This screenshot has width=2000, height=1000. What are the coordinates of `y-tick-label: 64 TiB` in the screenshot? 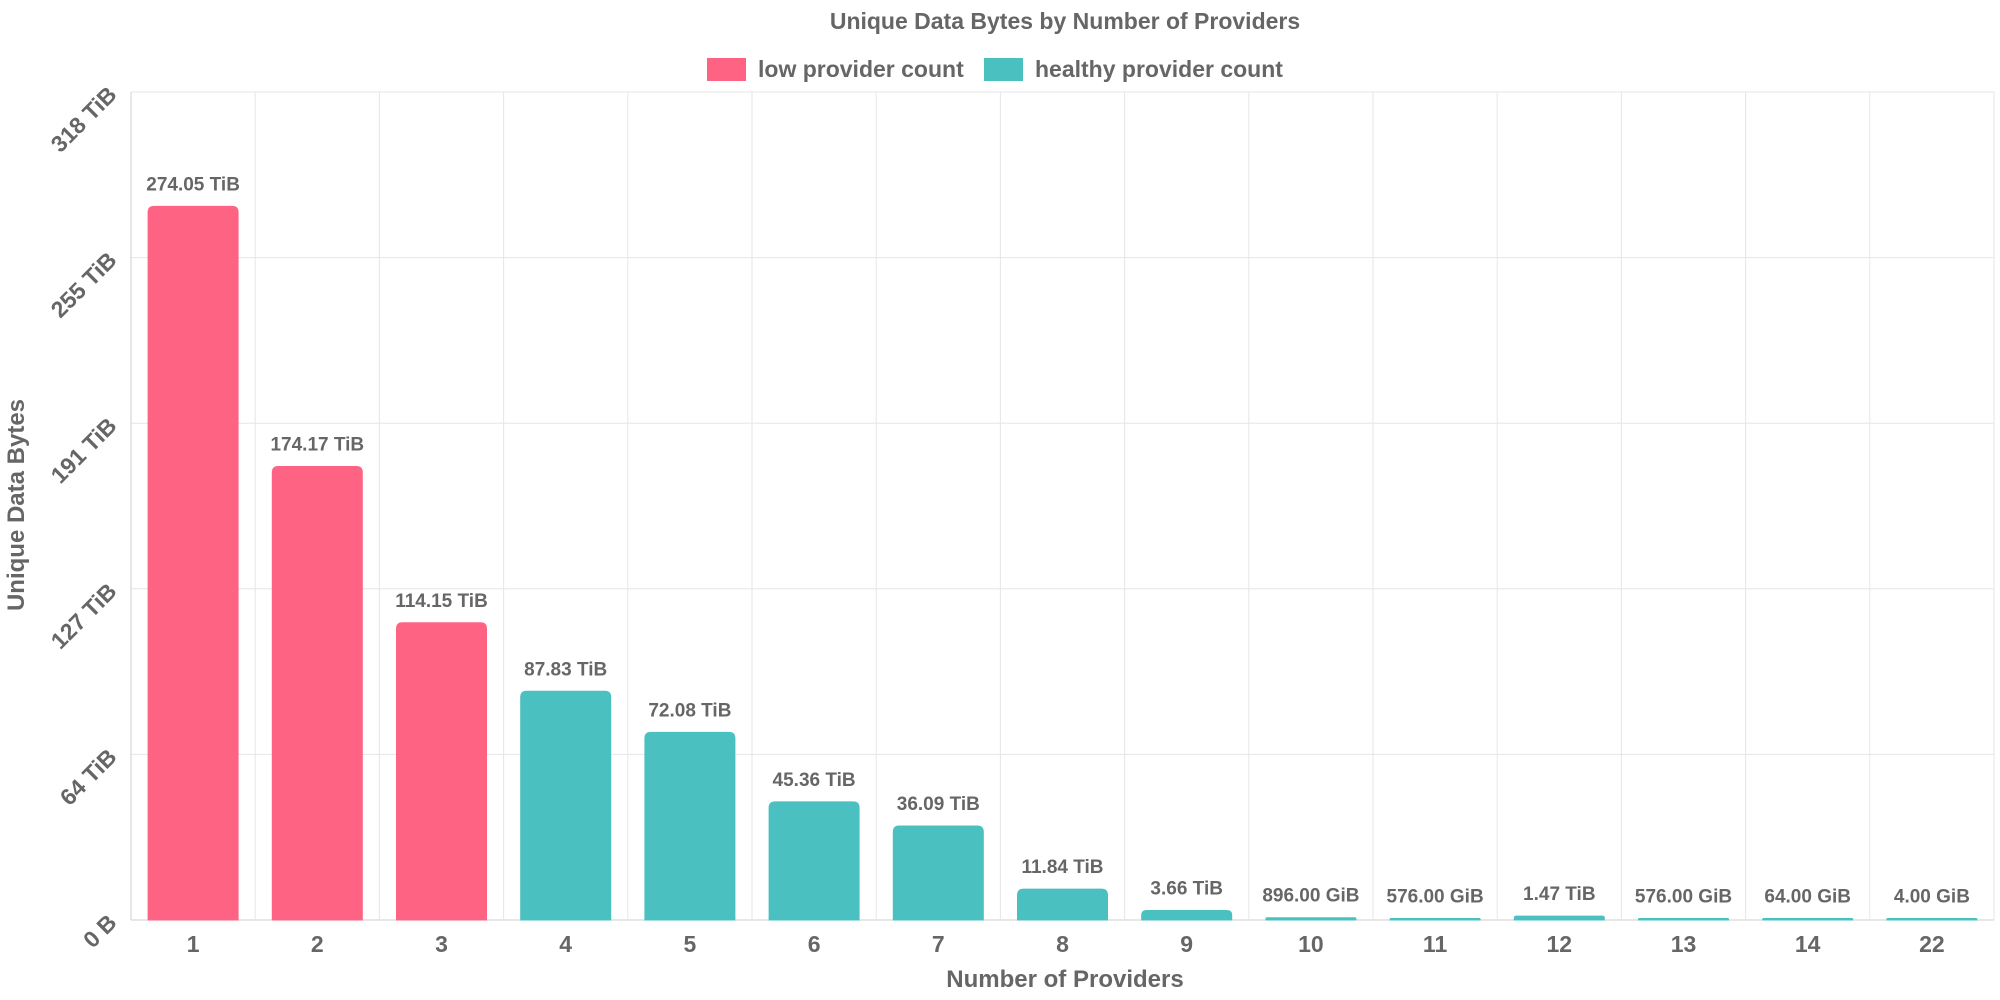 It's located at (88, 777).